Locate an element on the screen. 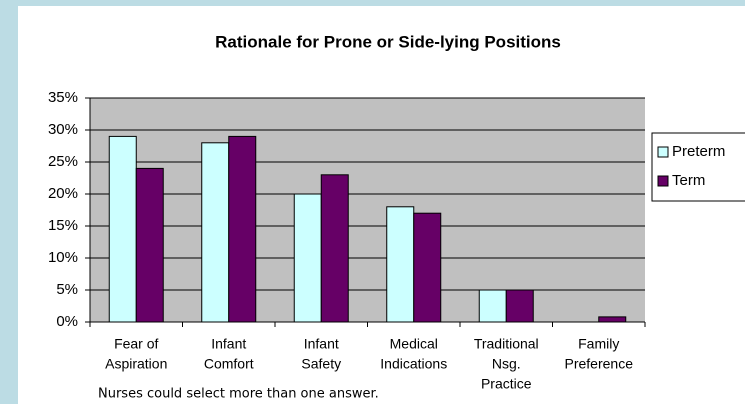  x-tick-label: Family is located at coordinates (598, 344).